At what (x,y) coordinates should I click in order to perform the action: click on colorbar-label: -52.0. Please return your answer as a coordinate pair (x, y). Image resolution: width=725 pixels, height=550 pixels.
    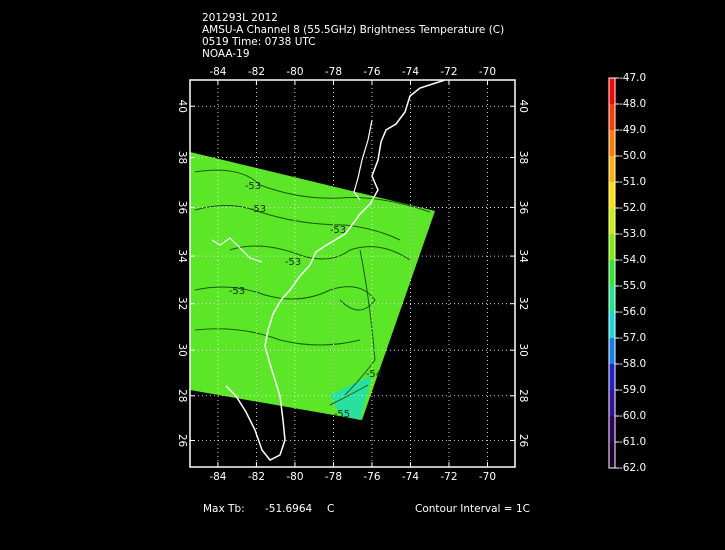
    Looking at the image, I should click on (632, 208).